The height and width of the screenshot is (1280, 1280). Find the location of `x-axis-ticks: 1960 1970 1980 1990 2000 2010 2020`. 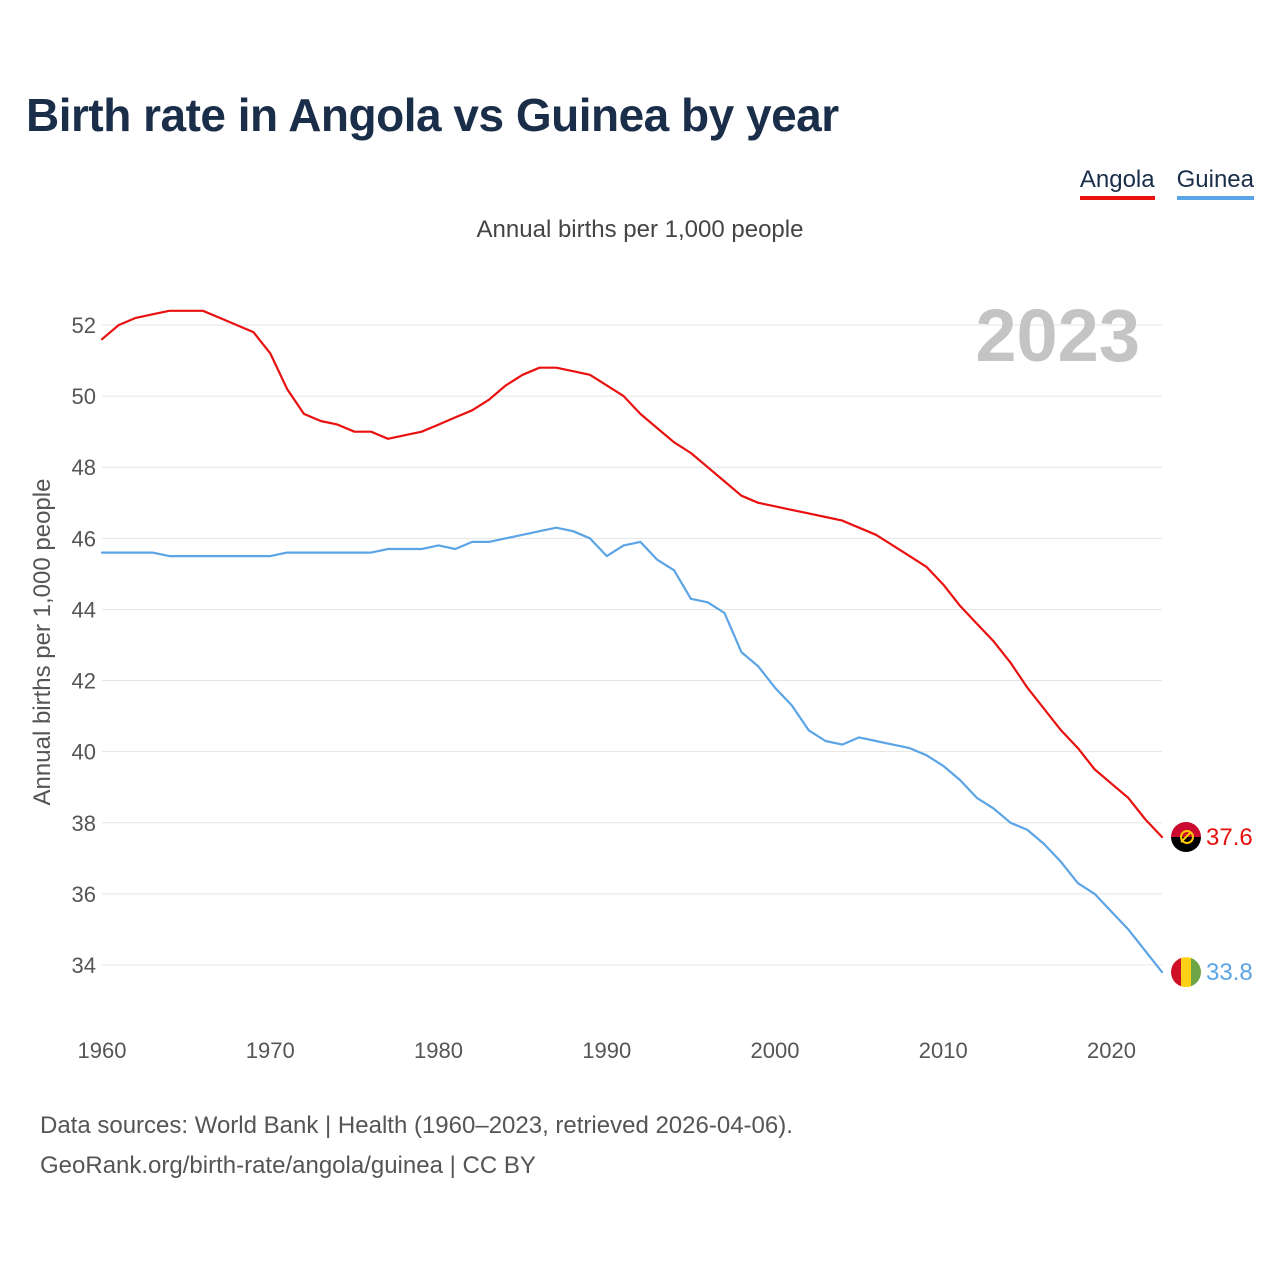

x-axis-ticks: 1960 1970 1980 1990 2000 2010 2020 is located at coordinates (607, 1050).